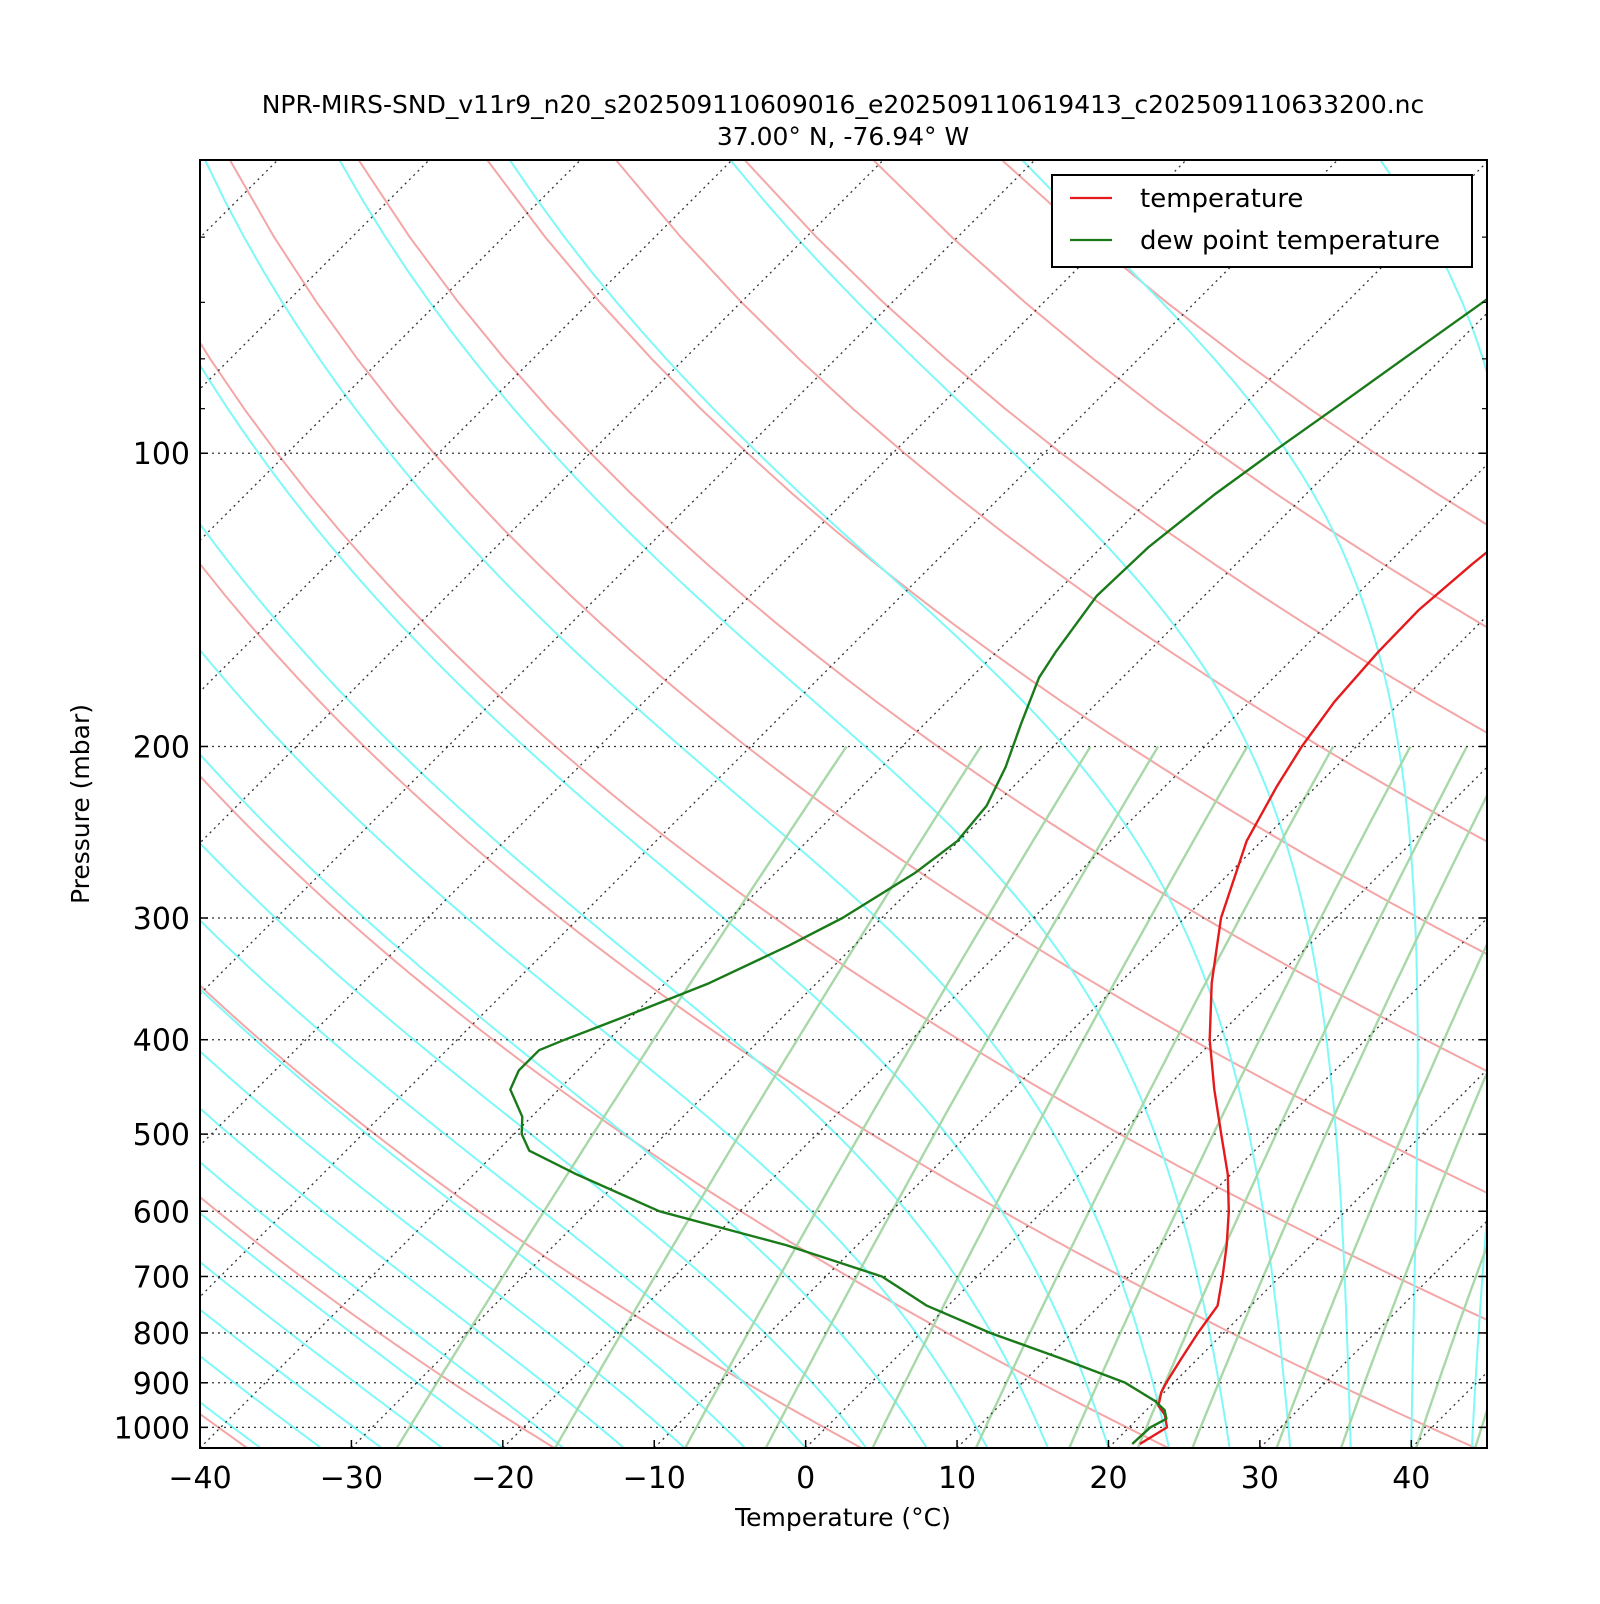 This screenshot has width=1600, height=1604. I want to click on x-tick-label: −30, so click(351, 1478).